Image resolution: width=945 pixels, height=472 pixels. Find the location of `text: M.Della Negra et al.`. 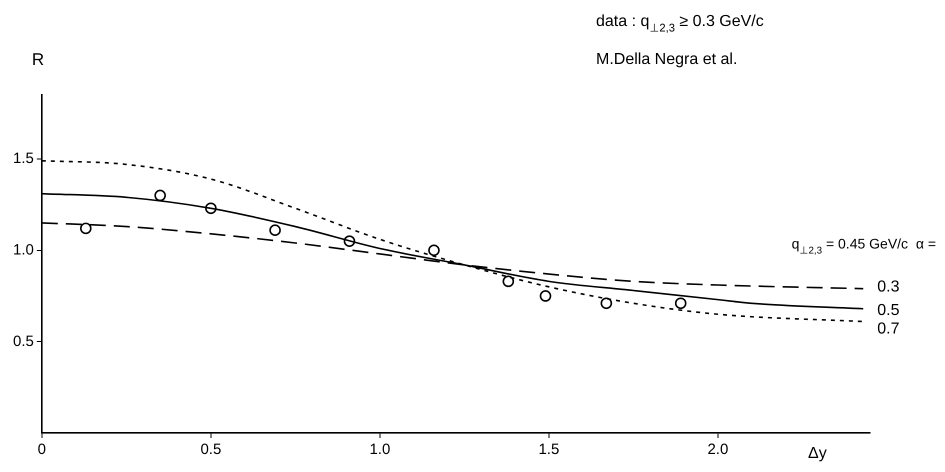

text: M.Della Negra et al. is located at coordinates (667, 59).